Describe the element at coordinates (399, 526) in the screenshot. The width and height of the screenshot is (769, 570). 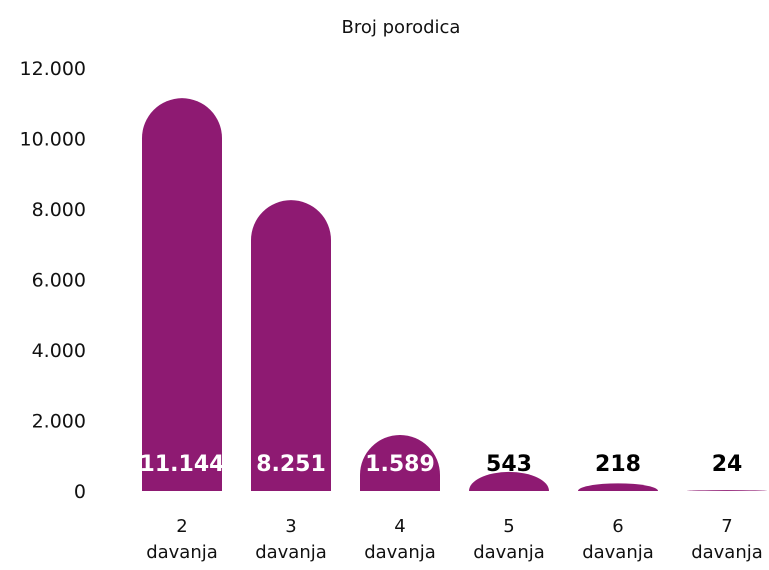
I see `x-tick-label: 4` at that location.